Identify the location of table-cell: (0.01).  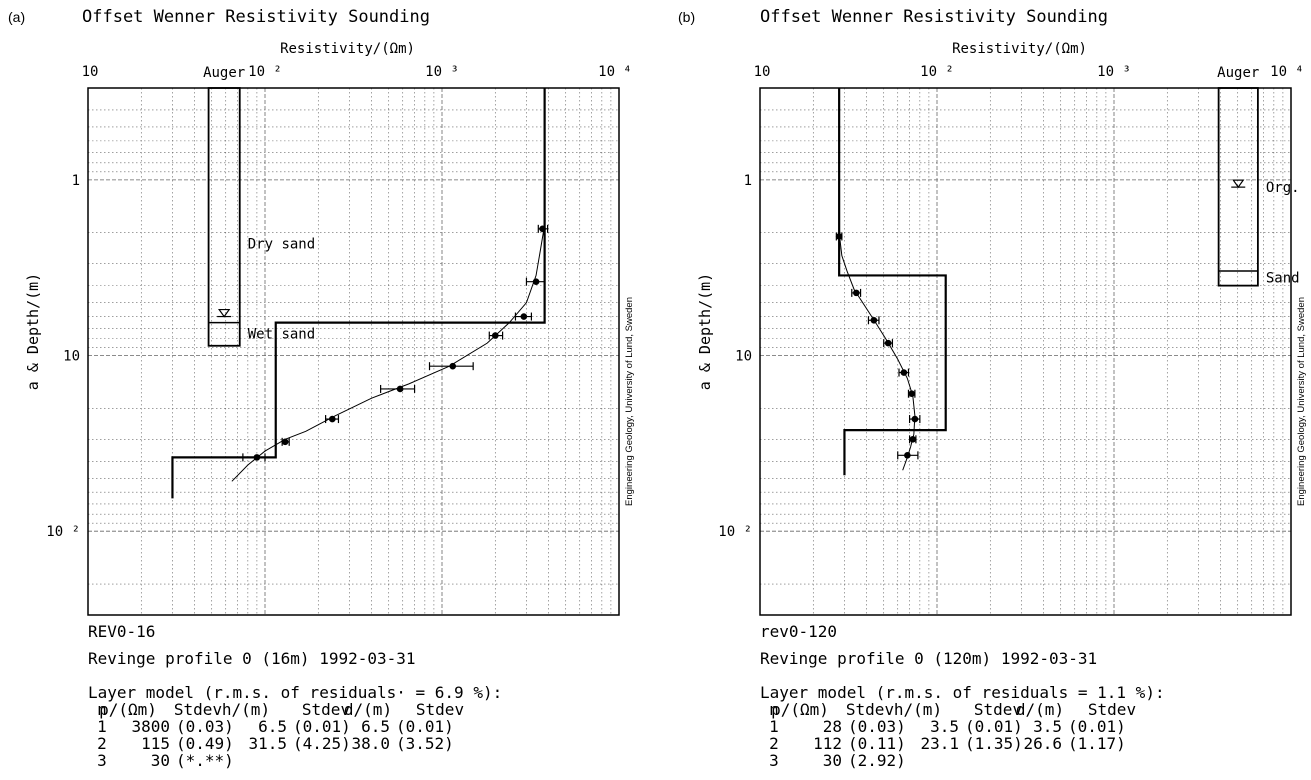
(994, 726).